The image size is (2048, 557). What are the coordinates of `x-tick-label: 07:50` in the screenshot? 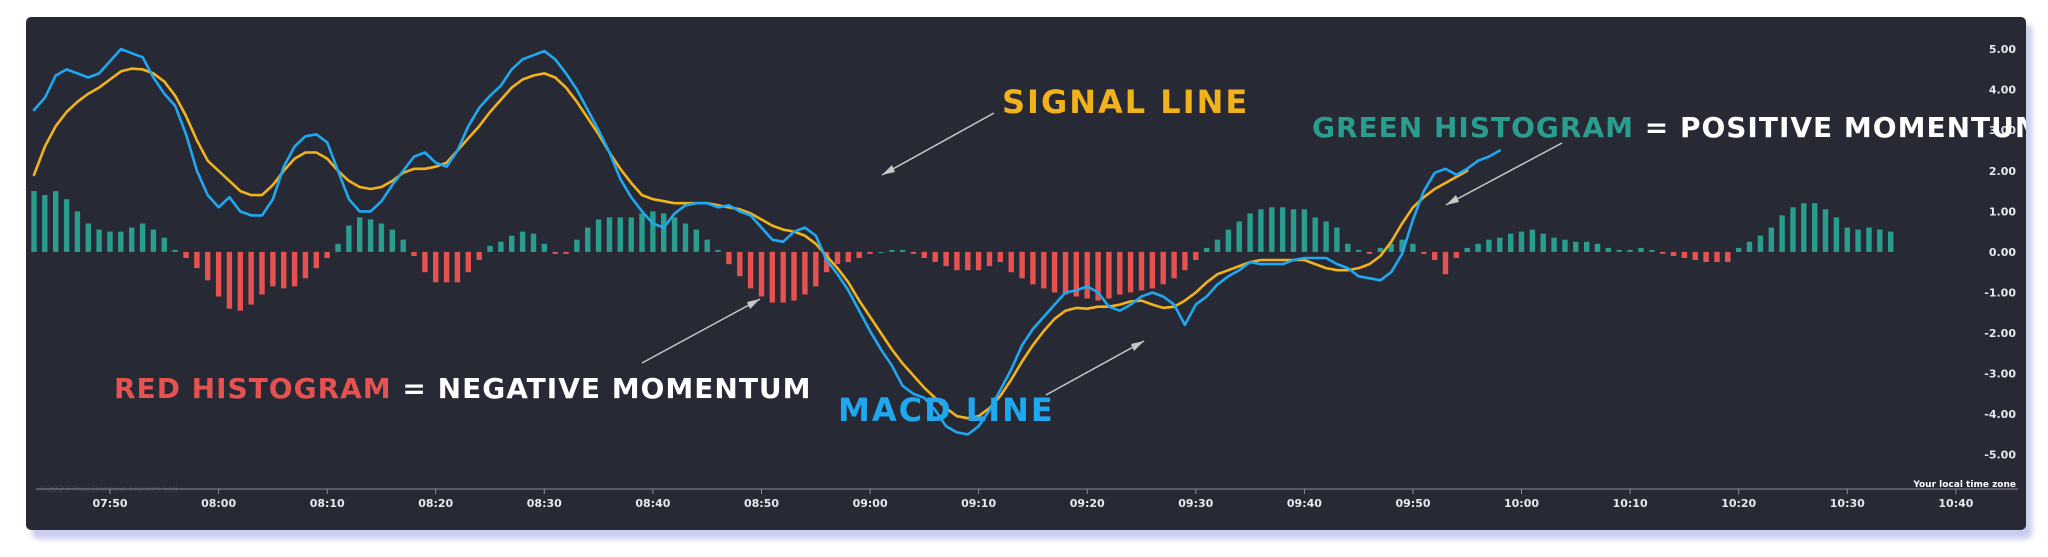 It's located at (109, 503).